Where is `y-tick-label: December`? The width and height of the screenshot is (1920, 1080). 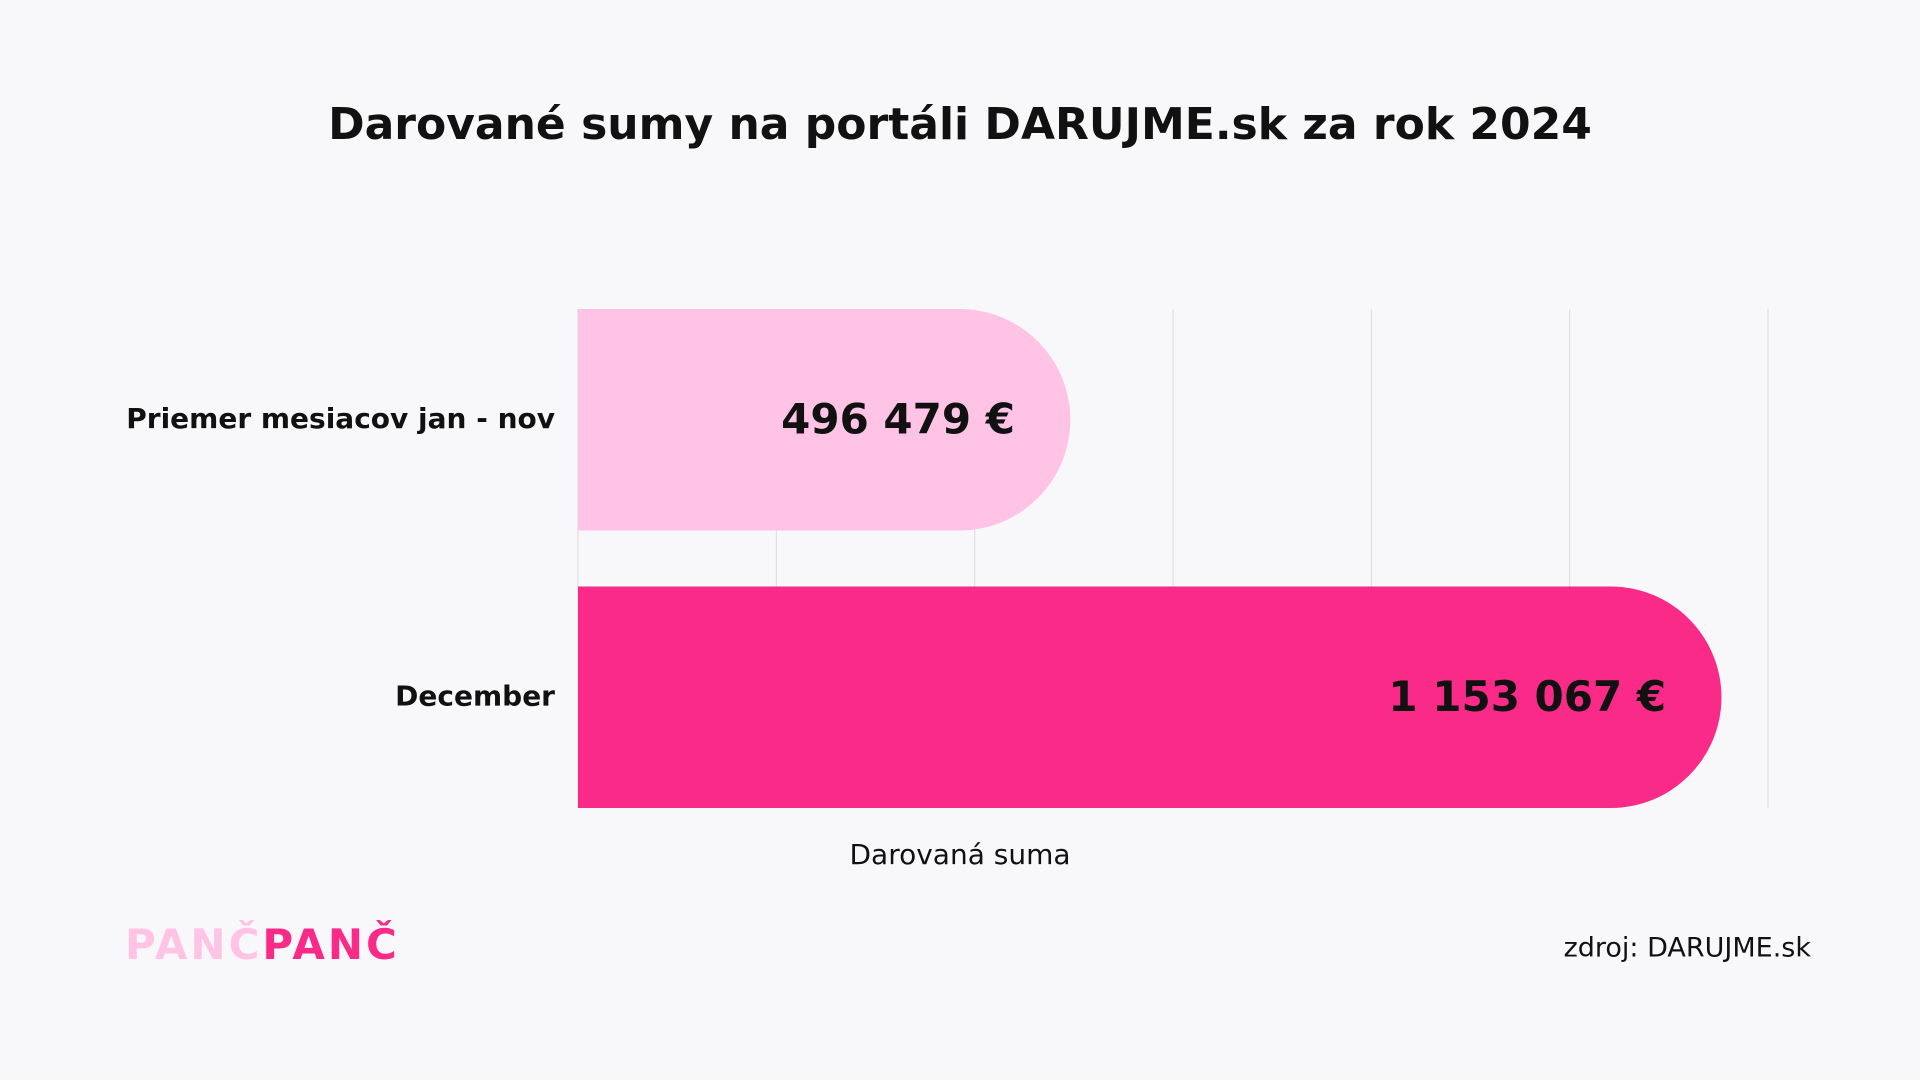
y-tick-label: December is located at coordinates (475, 695).